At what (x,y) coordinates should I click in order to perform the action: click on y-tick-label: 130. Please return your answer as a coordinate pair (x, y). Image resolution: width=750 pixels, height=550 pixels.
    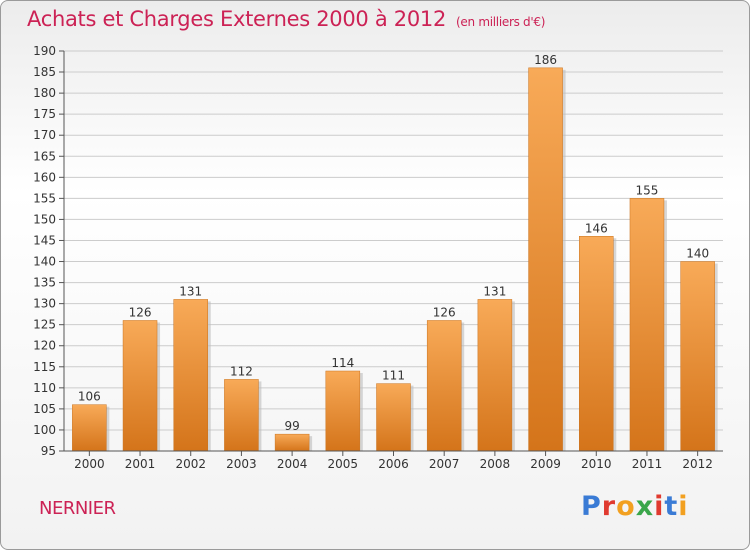
    Looking at the image, I should click on (44, 304).